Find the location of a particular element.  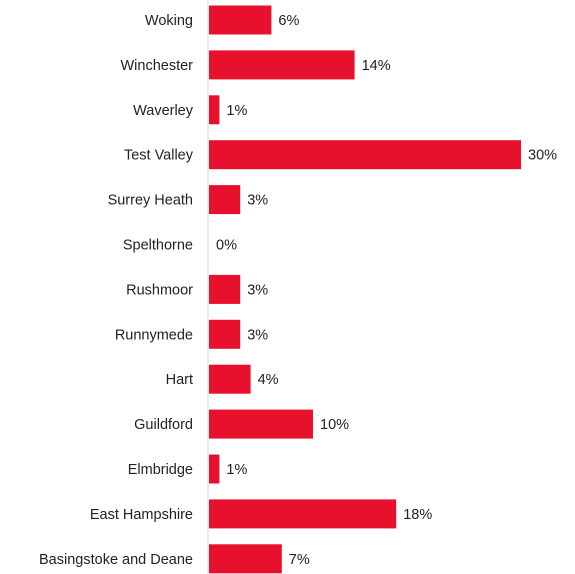

category-label-elmbridge: Elmbridge is located at coordinates (160, 470).